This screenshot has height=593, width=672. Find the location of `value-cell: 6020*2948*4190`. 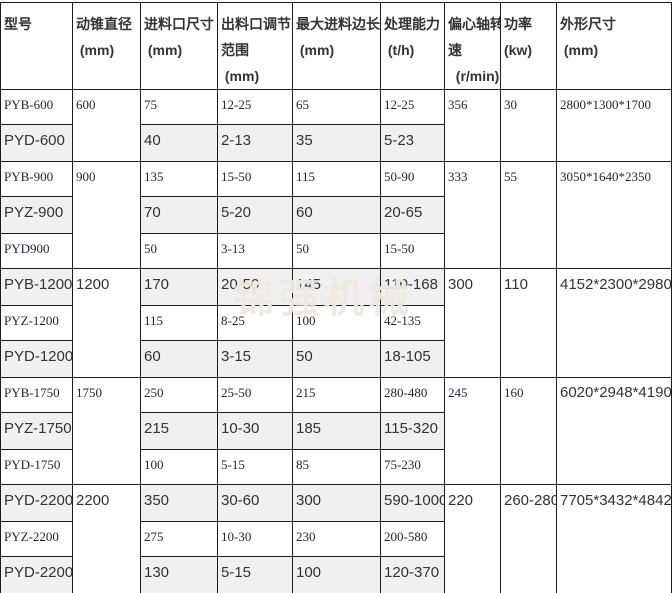

value-cell: 6020*2948*4190 is located at coordinates (614, 431).